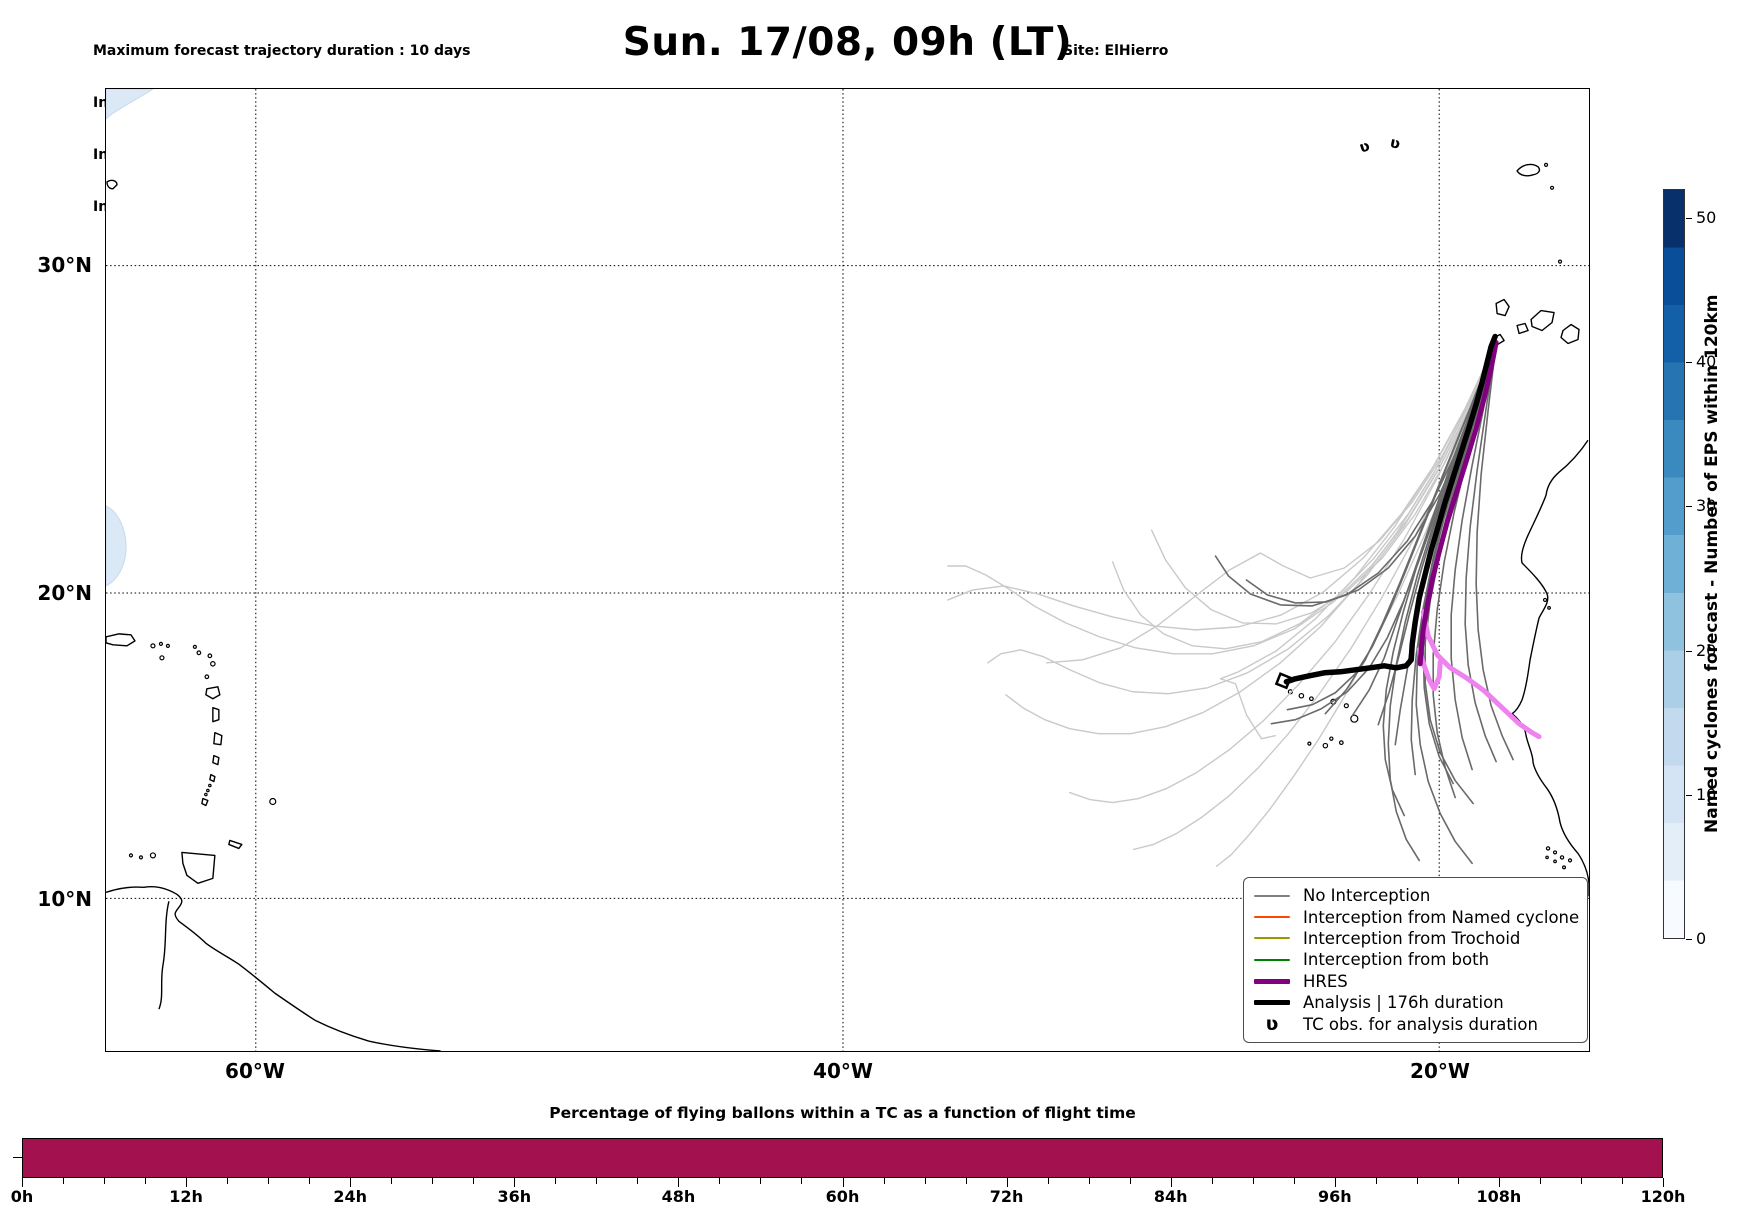  What do you see at coordinates (1396, 960) in the screenshot?
I see `legend-label: Interception from both` at bounding box center [1396, 960].